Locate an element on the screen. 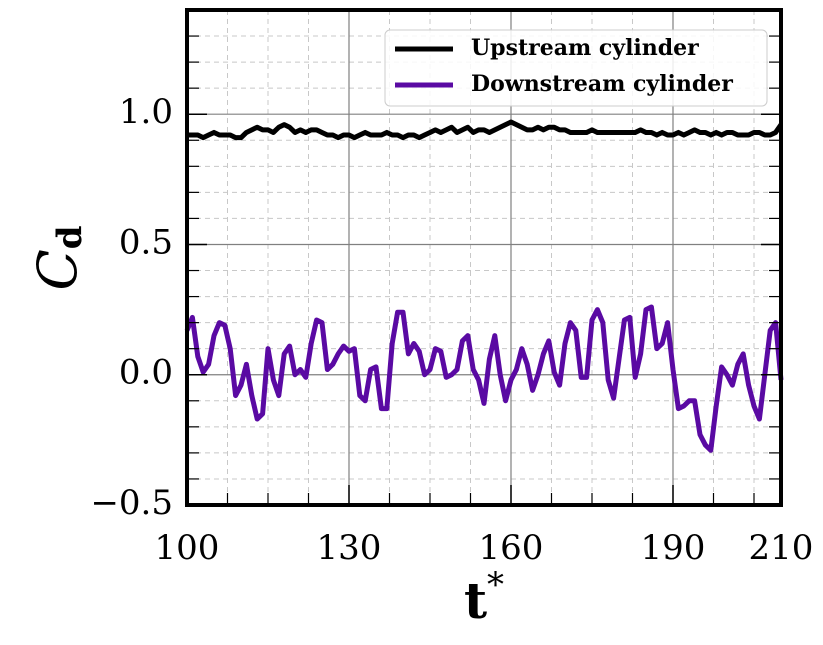 This screenshot has height=645, width=823. x-label-sup: * is located at coordinates (495, 585).